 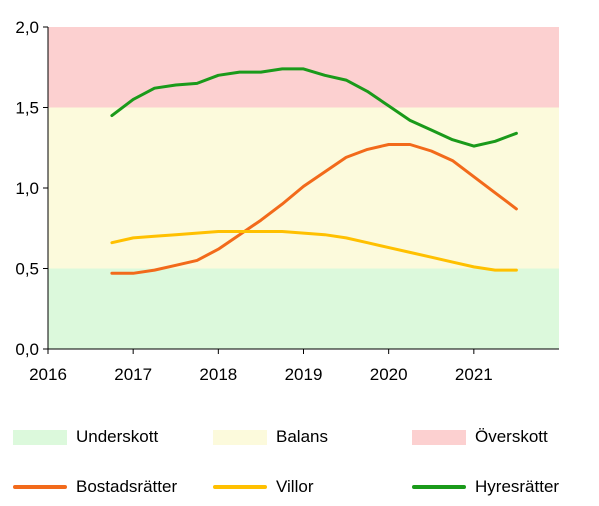 I want to click on y-tick-label: 0,0, so click(x=27, y=349).